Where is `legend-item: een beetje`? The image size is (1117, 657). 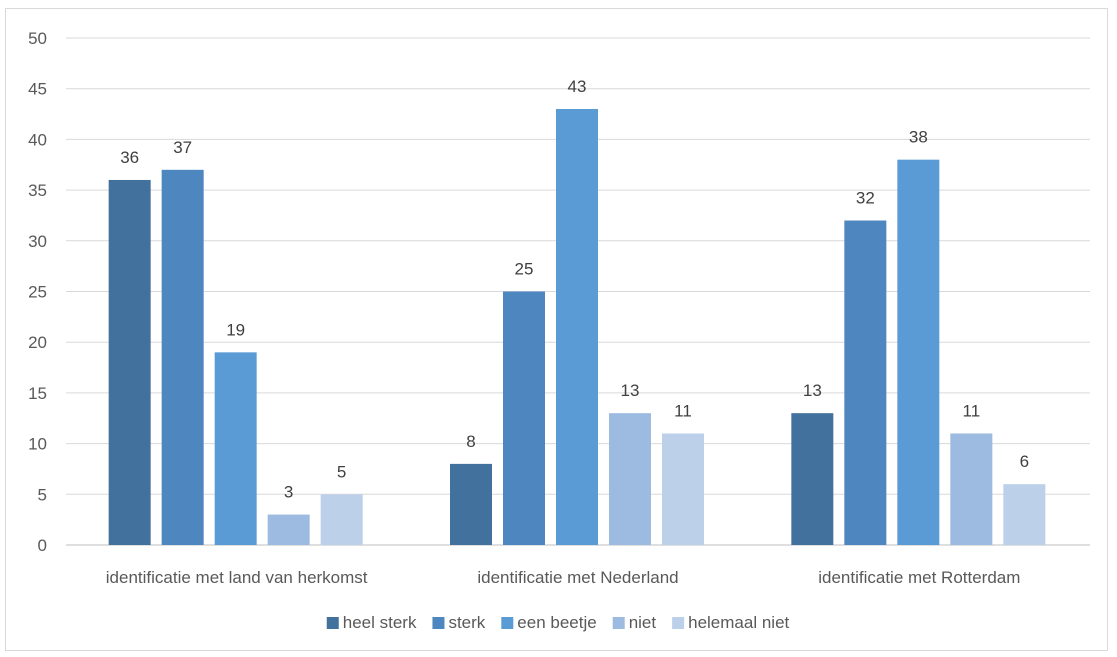
legend-item: een beetje is located at coordinates (549, 622).